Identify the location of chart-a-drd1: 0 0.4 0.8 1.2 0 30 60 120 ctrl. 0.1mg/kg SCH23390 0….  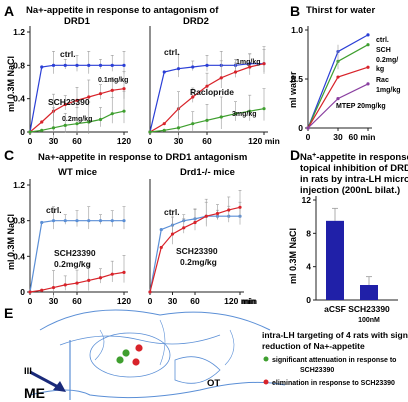
(72, 86).